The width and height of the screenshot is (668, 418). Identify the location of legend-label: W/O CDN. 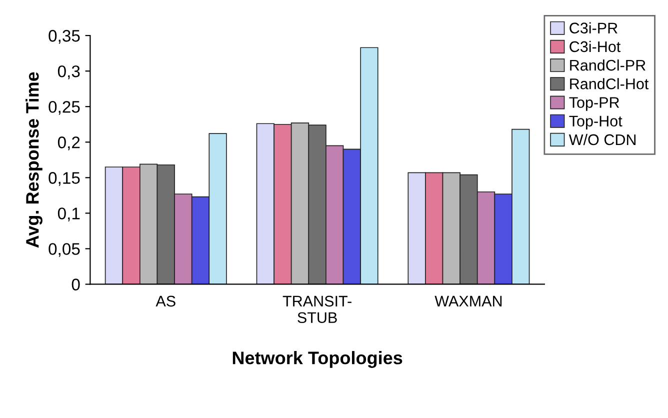
(602, 140).